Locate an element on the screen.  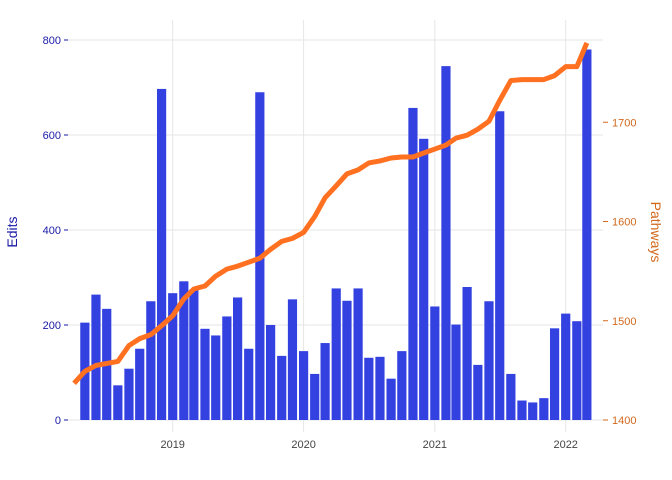
right-axis: 1400 1500 1600 1700 is located at coordinates (619, 272).